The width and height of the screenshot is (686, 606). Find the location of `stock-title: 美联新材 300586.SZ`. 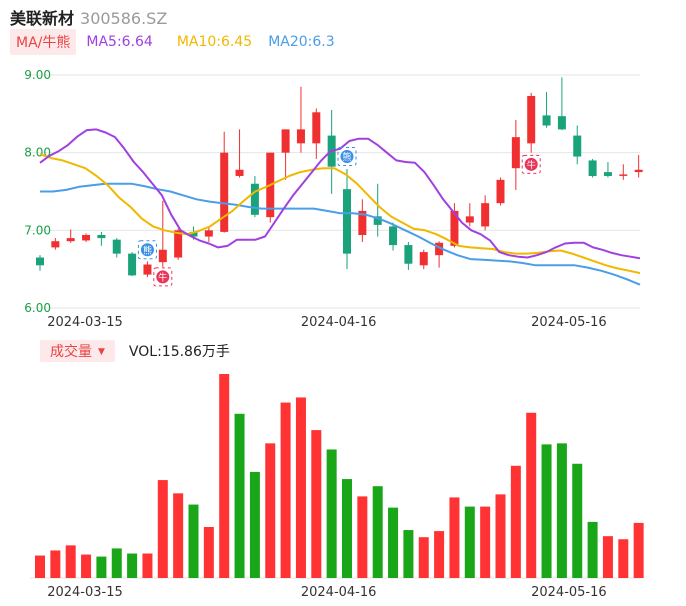

stock-title: 美联新材 300586.SZ is located at coordinates (88, 17).